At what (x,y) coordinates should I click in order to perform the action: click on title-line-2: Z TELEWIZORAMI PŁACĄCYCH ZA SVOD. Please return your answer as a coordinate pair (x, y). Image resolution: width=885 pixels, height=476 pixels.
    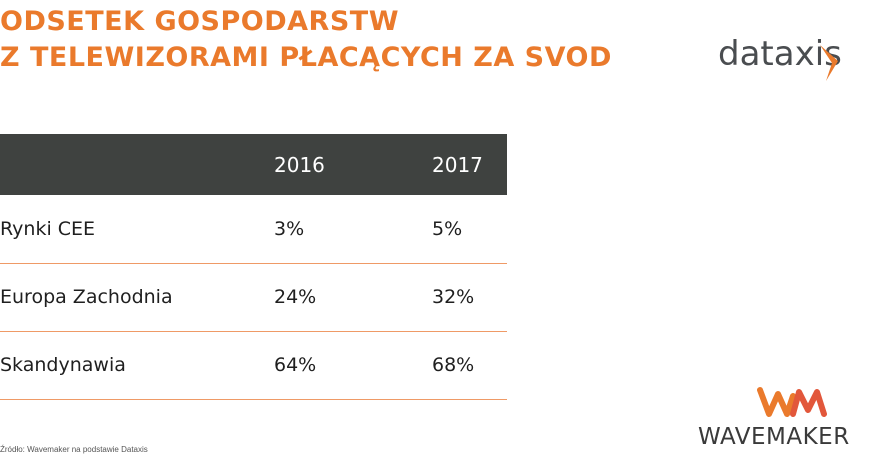
    Looking at the image, I should click on (306, 57).